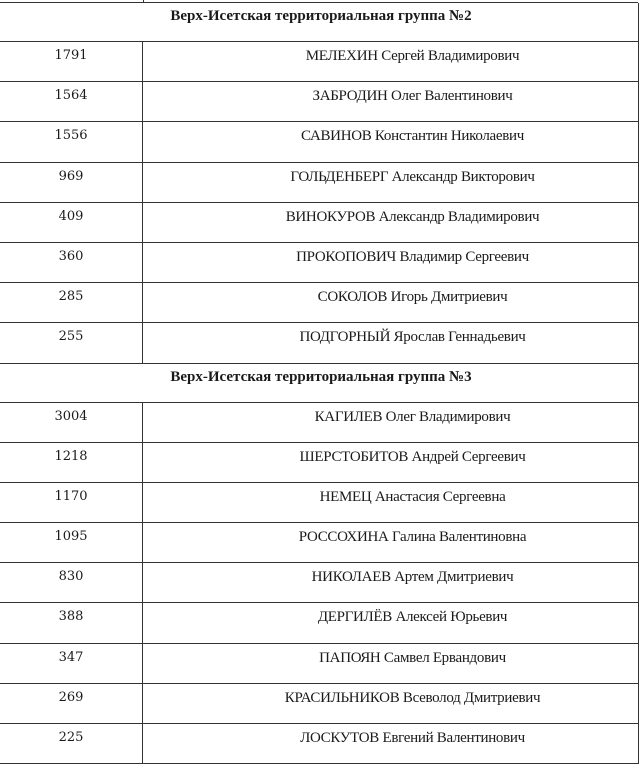  I want to click on candidate-name: ЛОСКУТОВ Евгений Валентинович, so click(412, 738).